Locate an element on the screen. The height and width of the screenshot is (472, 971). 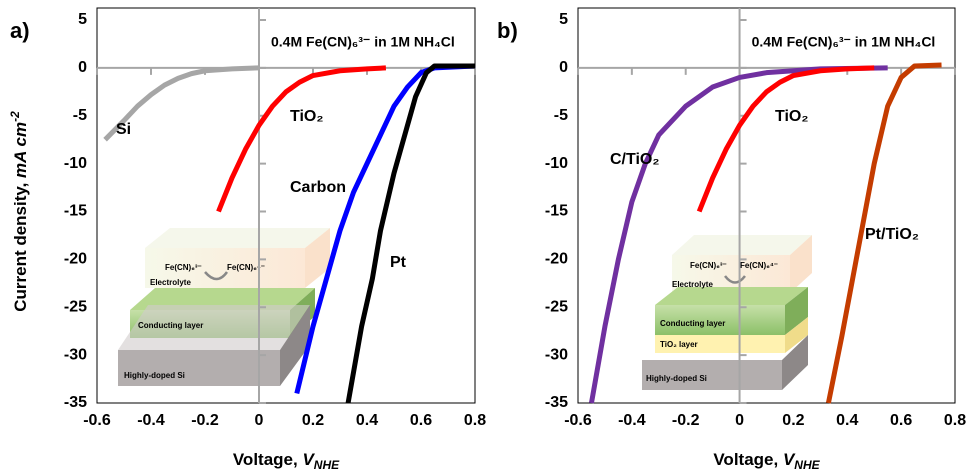
inset-text: TiO₂ layer is located at coordinates (679, 344).